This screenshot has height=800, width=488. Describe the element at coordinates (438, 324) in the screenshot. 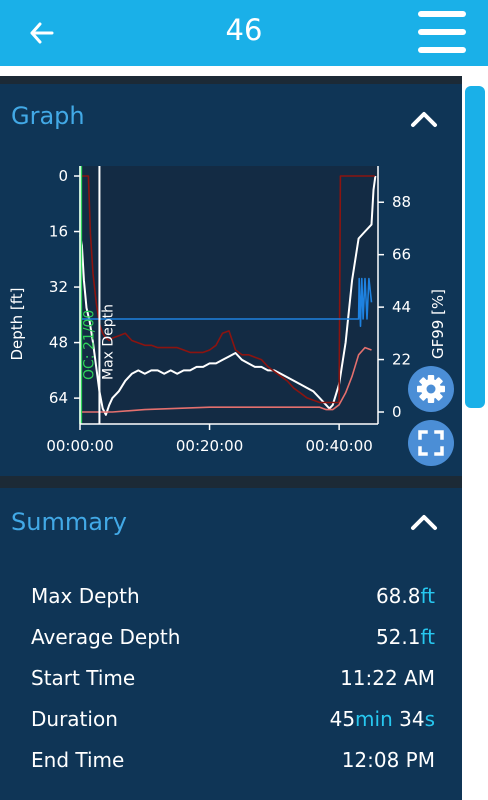

I see `y2-axis-label: GF99 [%]` at that location.